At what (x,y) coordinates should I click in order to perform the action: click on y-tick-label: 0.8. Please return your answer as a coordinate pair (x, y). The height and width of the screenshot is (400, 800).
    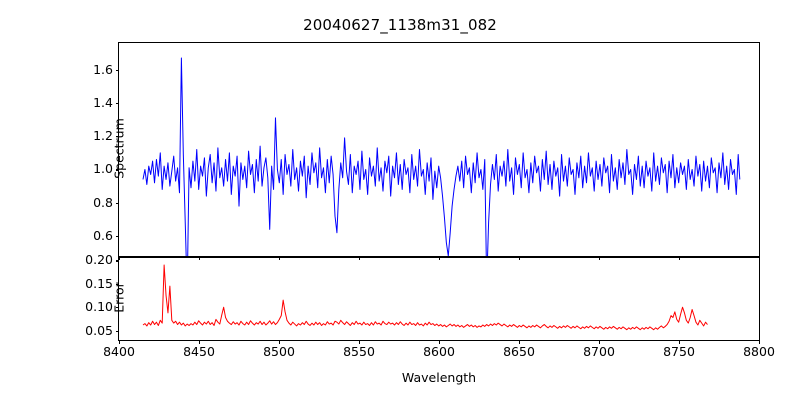
    Looking at the image, I should click on (103, 202).